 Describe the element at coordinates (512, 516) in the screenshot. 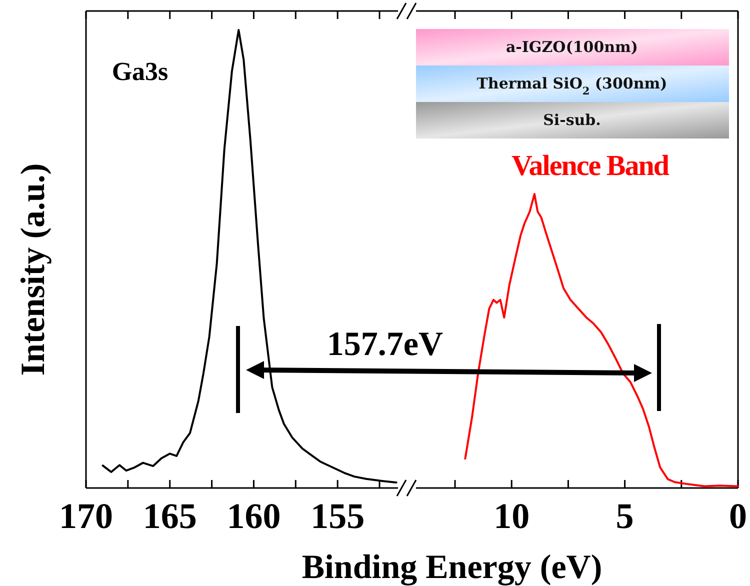

I see `x-tick-label: 10` at that location.